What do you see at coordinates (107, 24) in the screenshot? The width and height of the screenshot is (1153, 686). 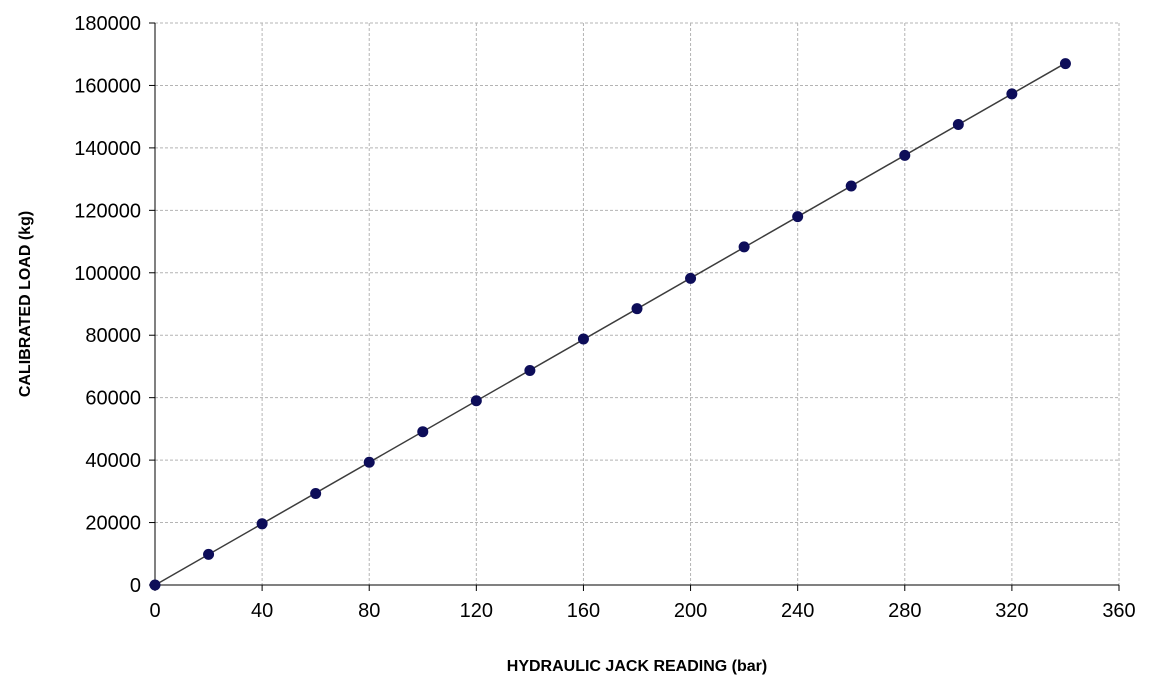 I see `y-tick-label: 180000` at bounding box center [107, 24].